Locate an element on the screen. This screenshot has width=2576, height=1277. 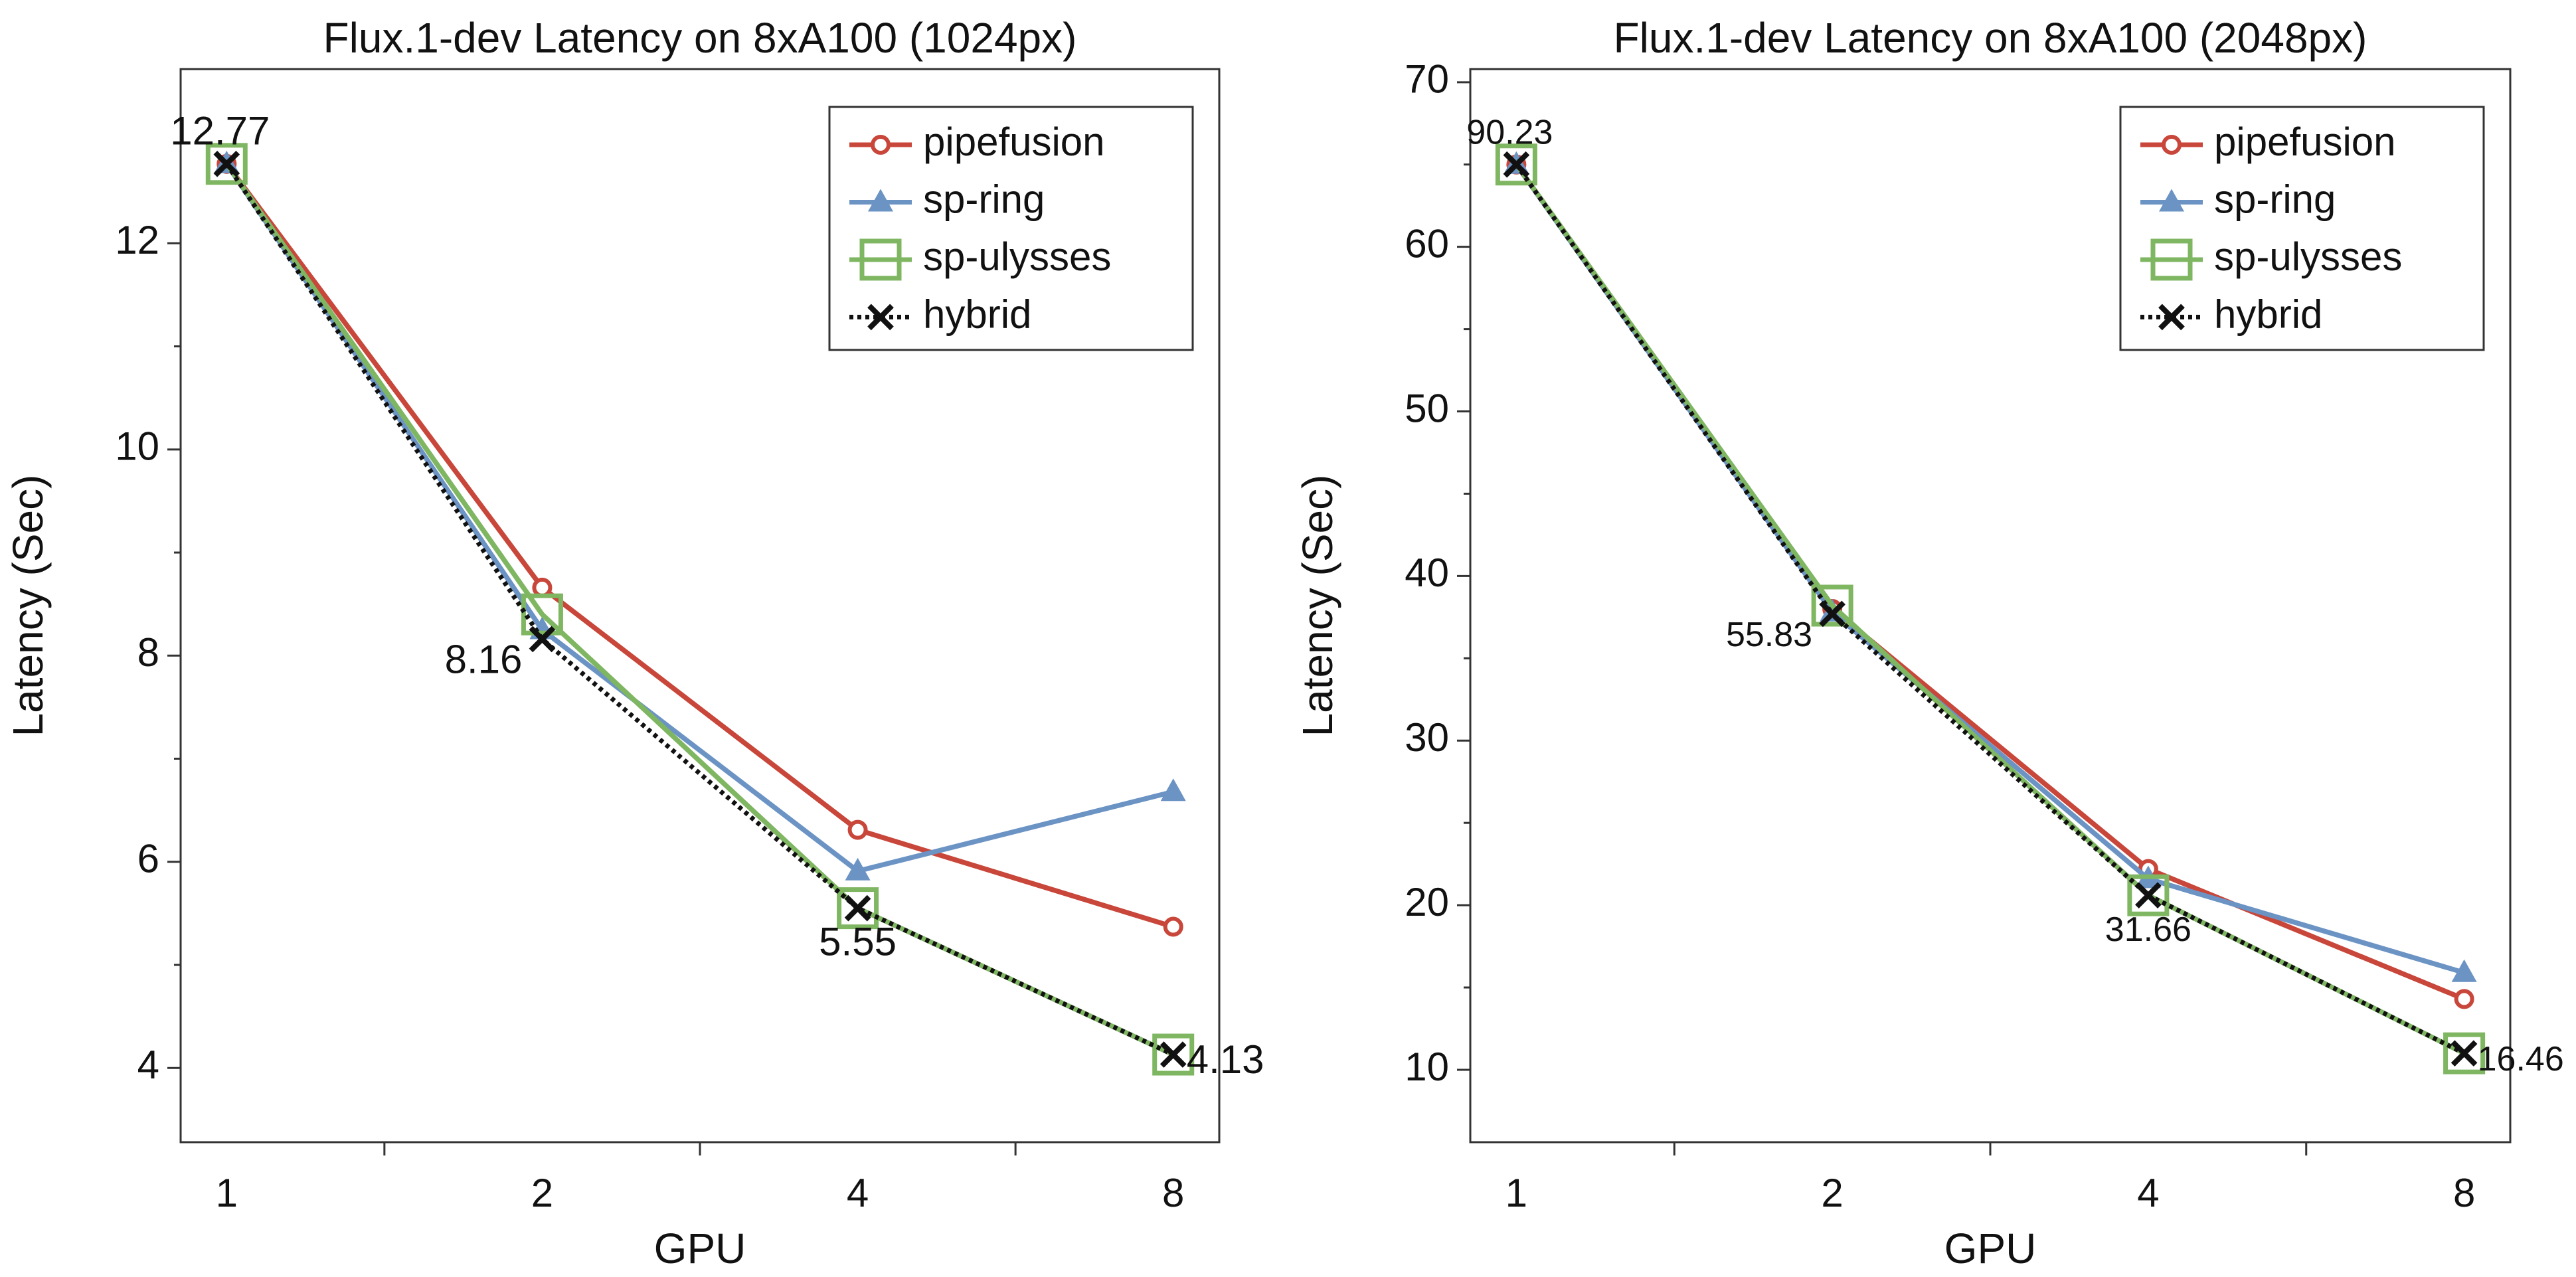
data-label: 16.46 is located at coordinates (2521, 1059).